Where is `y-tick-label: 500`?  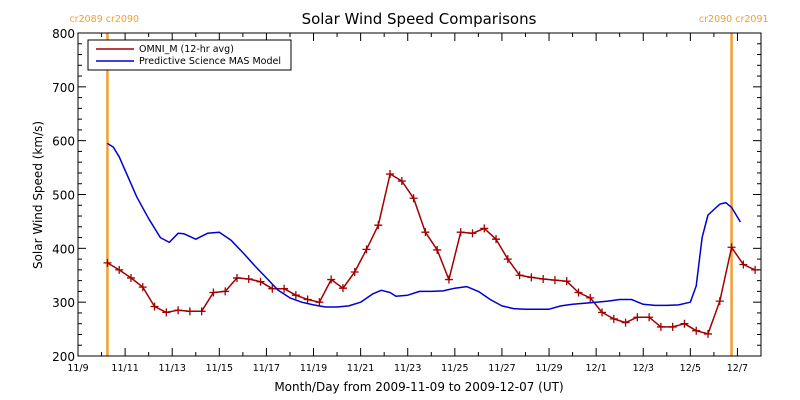
y-tick-label: 500 is located at coordinates (63, 196).